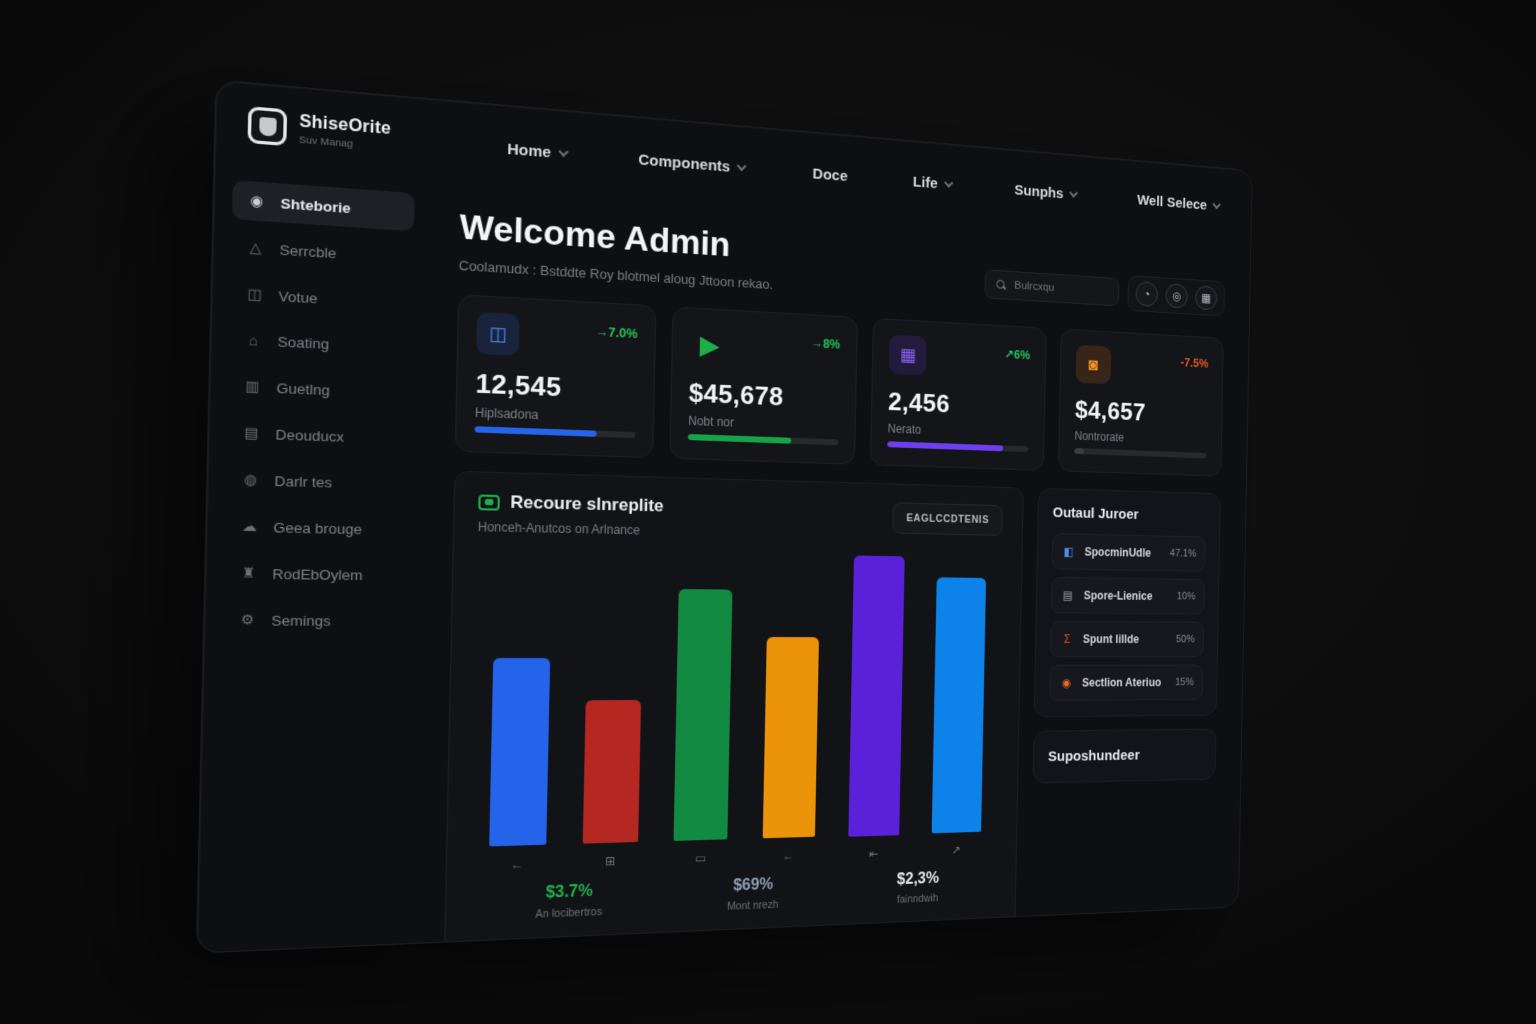 This screenshot has height=1024, width=1536. I want to click on stat-label: Nobt nor, so click(711, 421).